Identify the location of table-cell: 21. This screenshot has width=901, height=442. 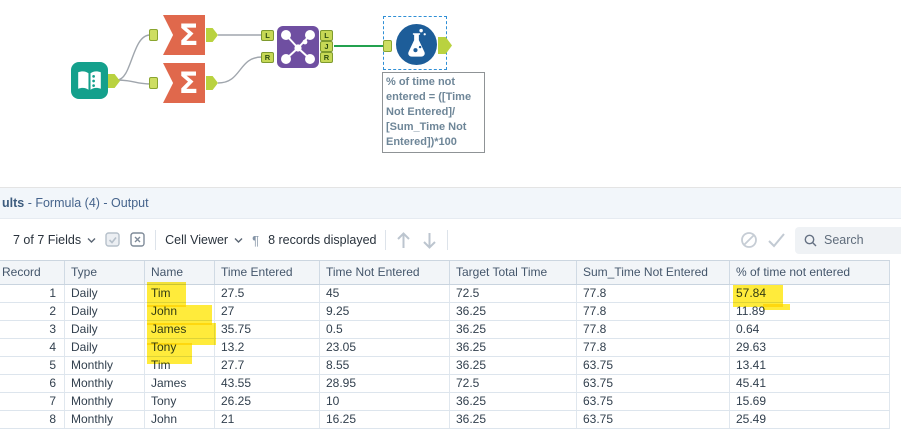
(267, 419).